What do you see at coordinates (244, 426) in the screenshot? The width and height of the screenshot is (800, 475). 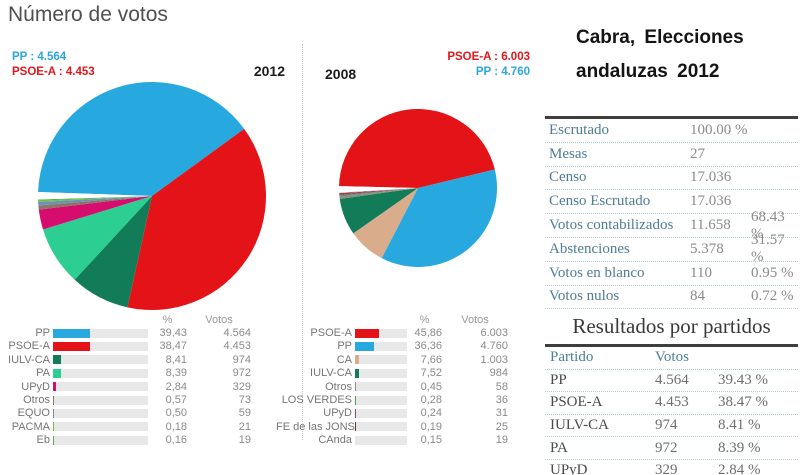 I see `party-votes: 21` at bounding box center [244, 426].